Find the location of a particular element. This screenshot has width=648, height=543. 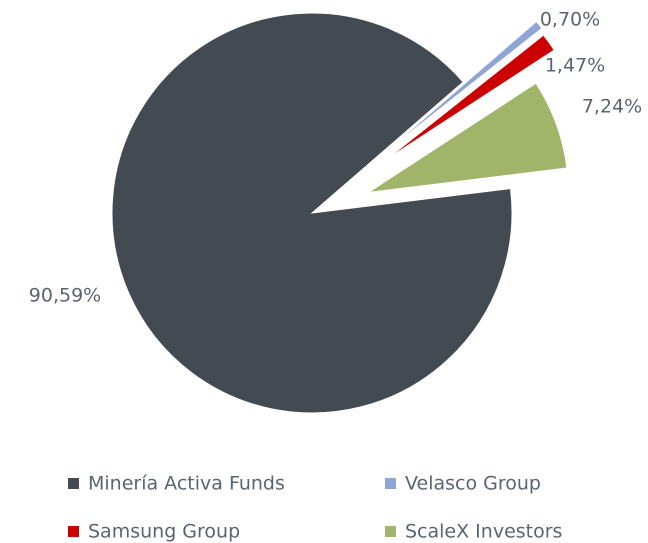

legend-label: Samsung Group is located at coordinates (164, 532).